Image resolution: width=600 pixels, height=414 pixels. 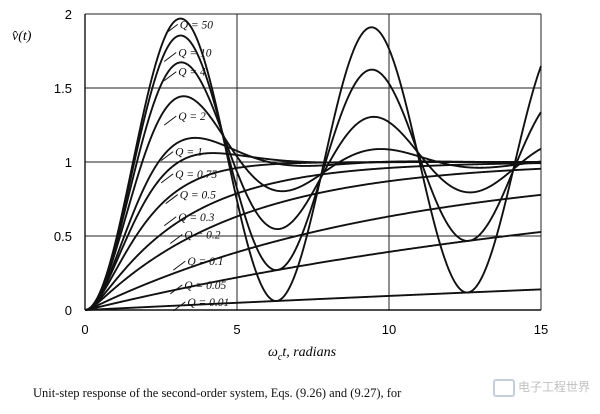 What do you see at coordinates (68, 162) in the screenshot?
I see `y-tick-label-1: 1` at bounding box center [68, 162].